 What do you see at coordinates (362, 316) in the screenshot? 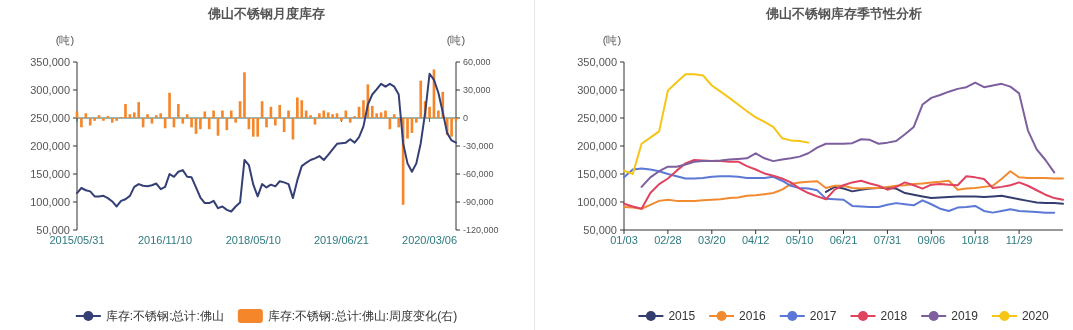
I see `legend-label: 库存:不锈钢:总计:佛山:周度变化(右)` at bounding box center [362, 316].